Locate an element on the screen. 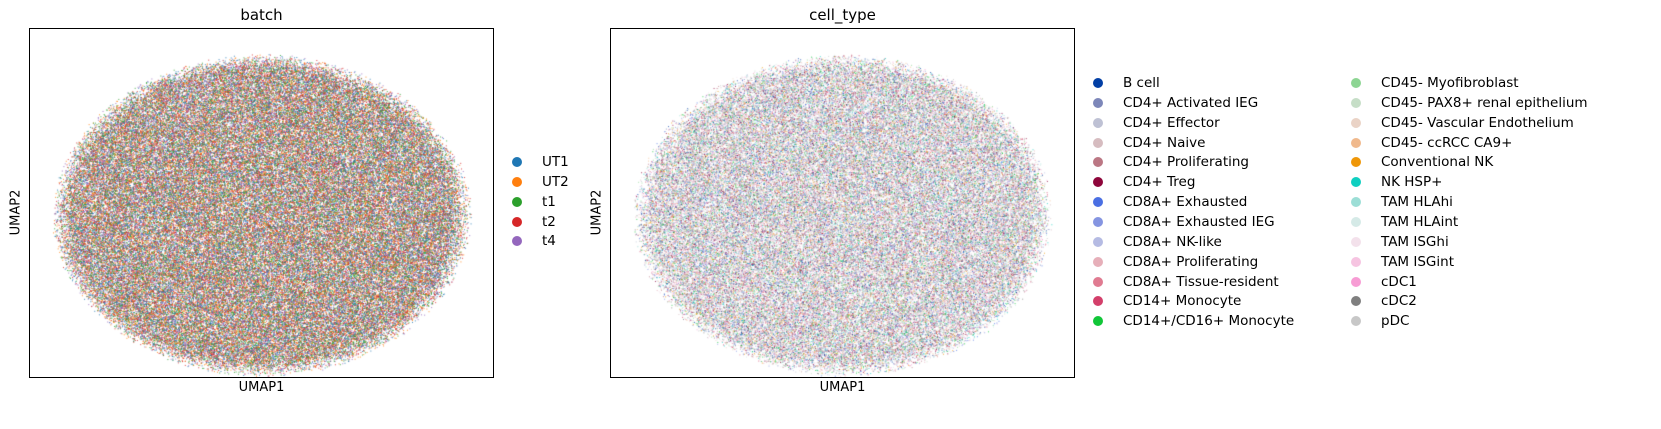  legend-item: UT1 is located at coordinates (540, 162).